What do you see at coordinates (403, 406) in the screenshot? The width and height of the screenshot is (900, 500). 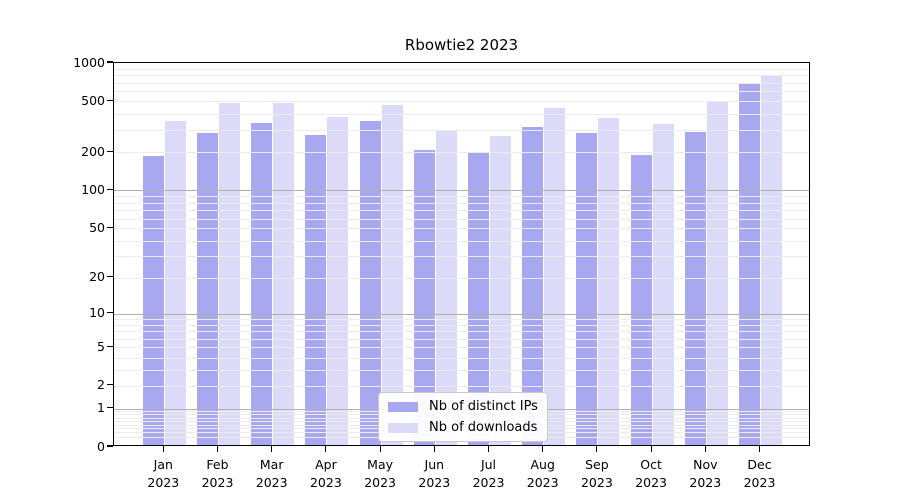 I see `legend-swatch-distinct-ips` at bounding box center [403, 406].